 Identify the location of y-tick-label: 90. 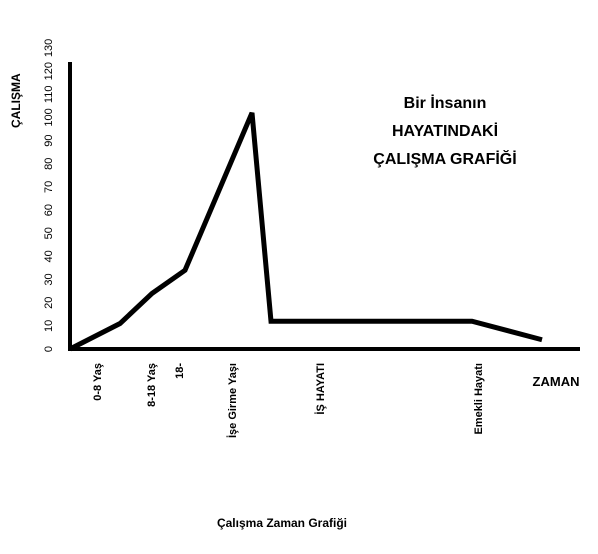
(49, 140).